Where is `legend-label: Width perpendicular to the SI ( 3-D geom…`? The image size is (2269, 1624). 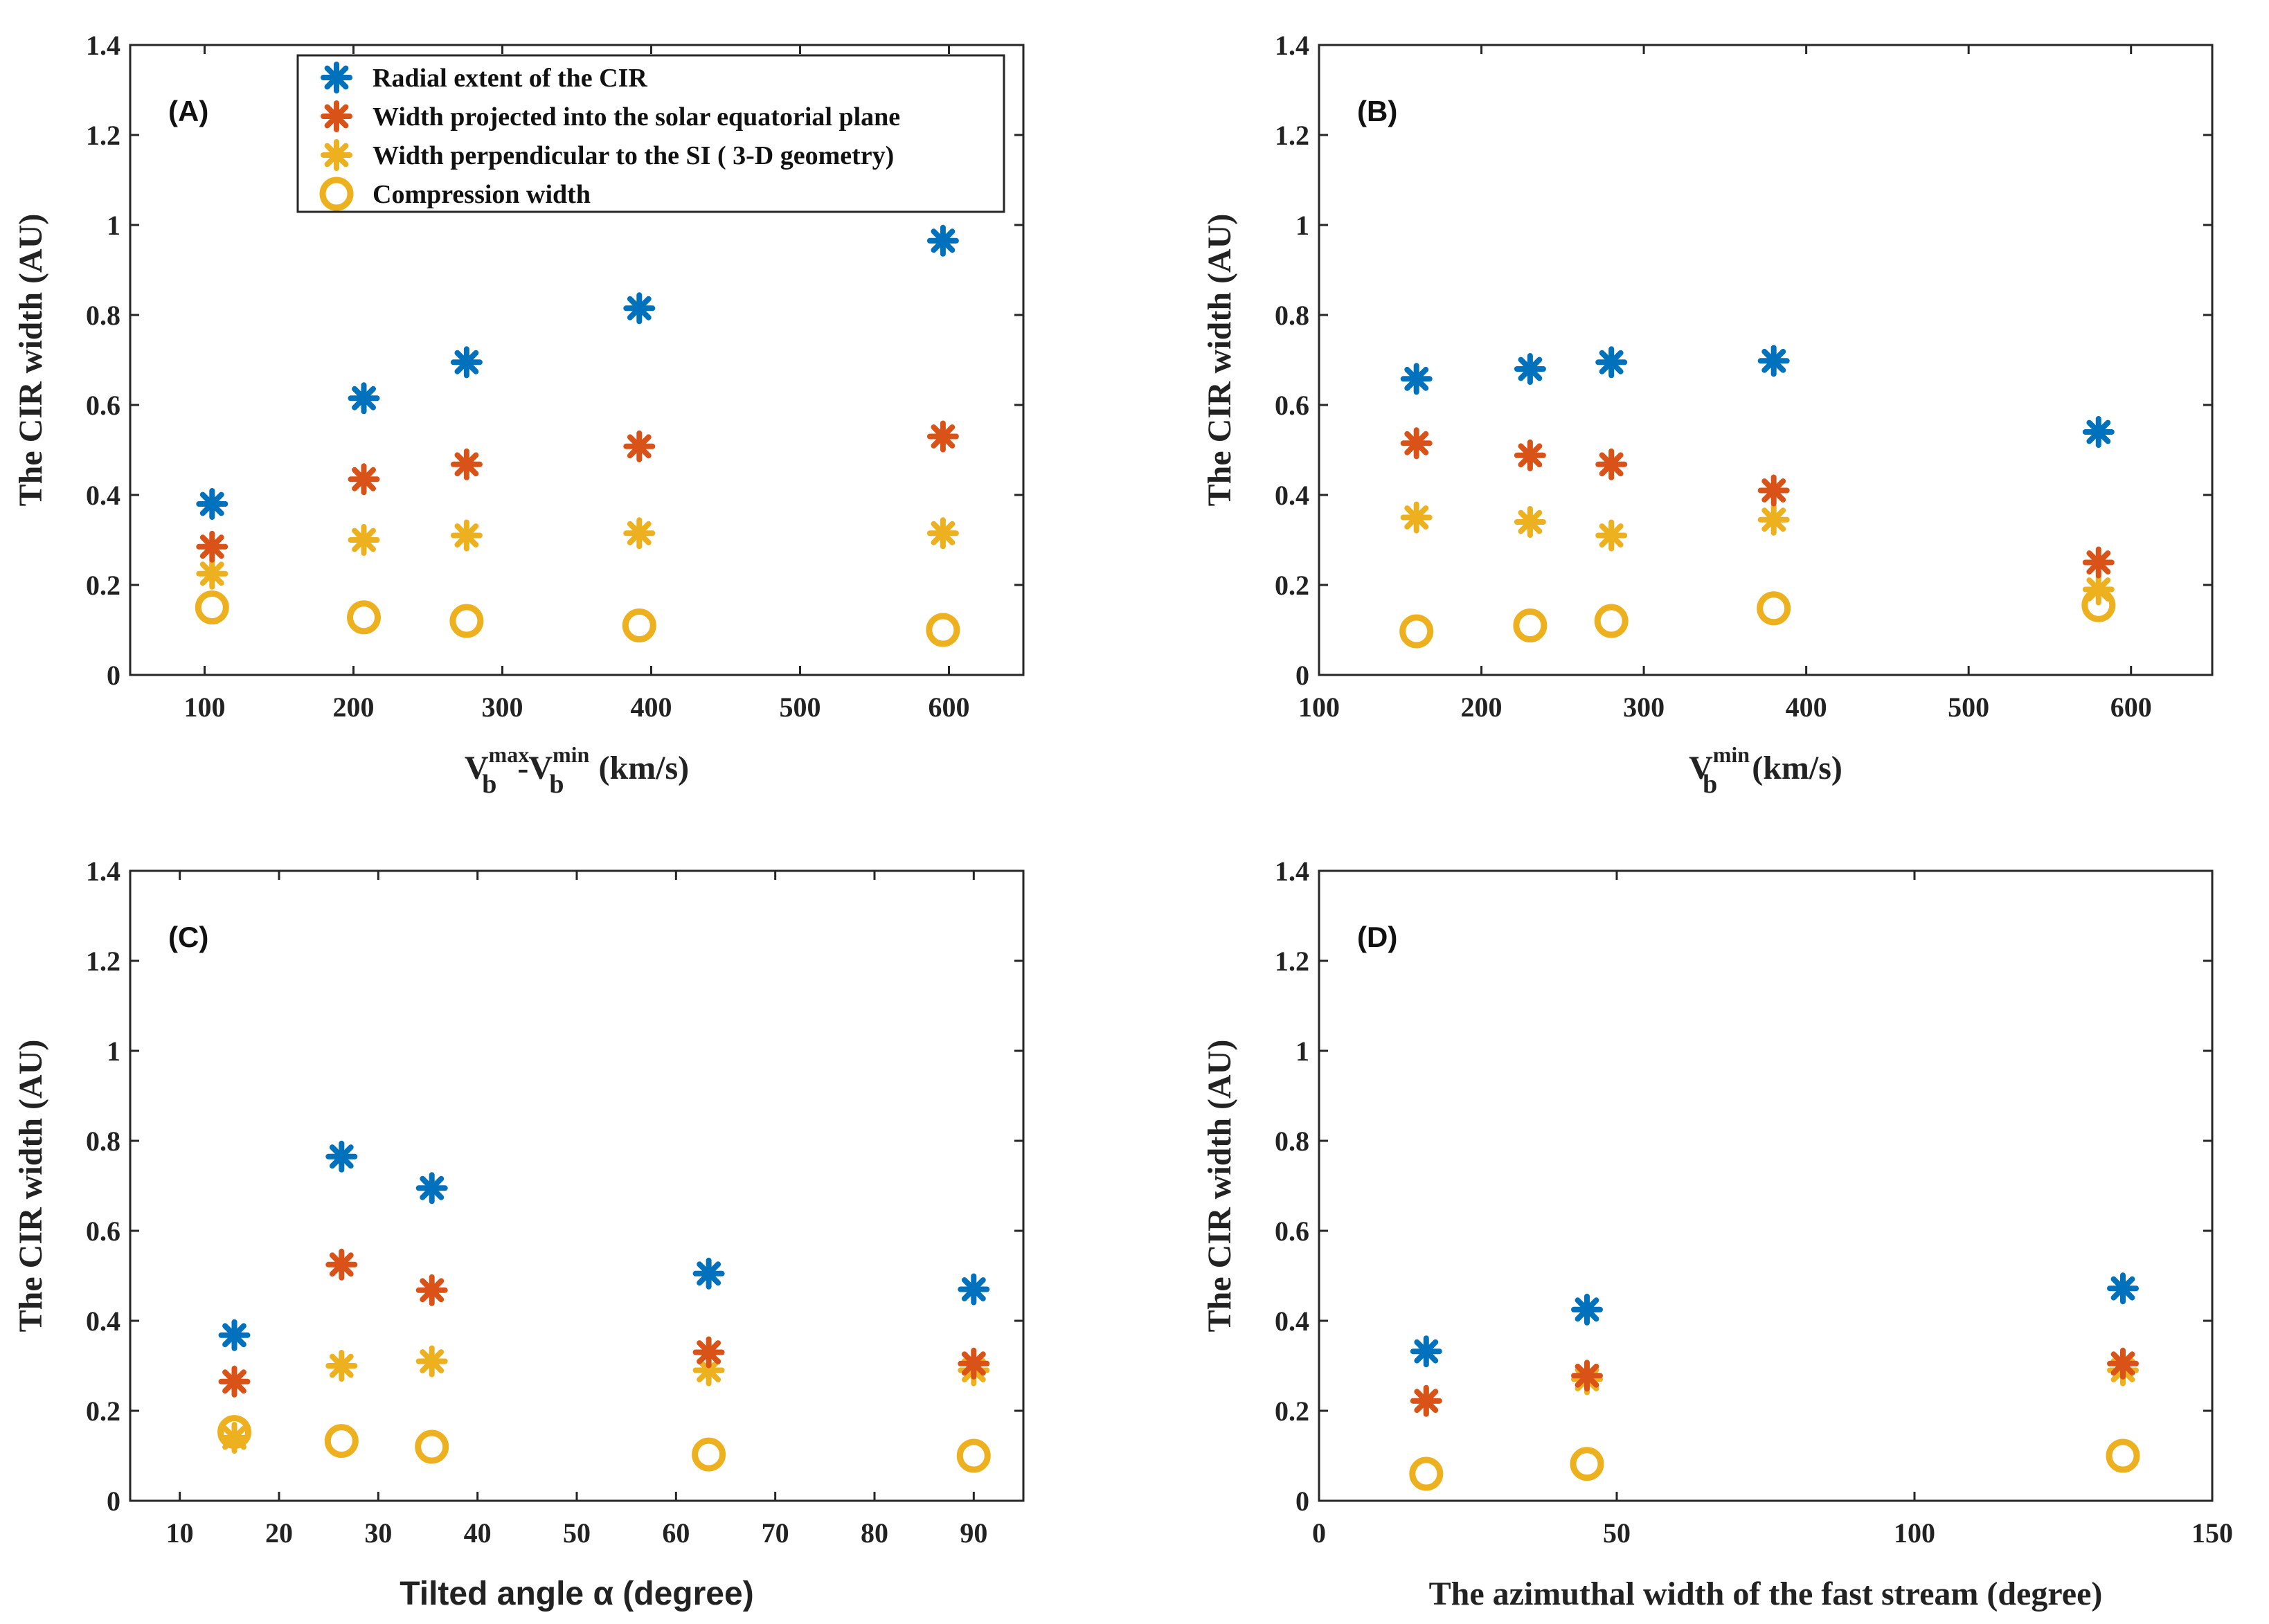 legend-label: Width perpendicular to the SI ( 3-D geom… is located at coordinates (633, 155).